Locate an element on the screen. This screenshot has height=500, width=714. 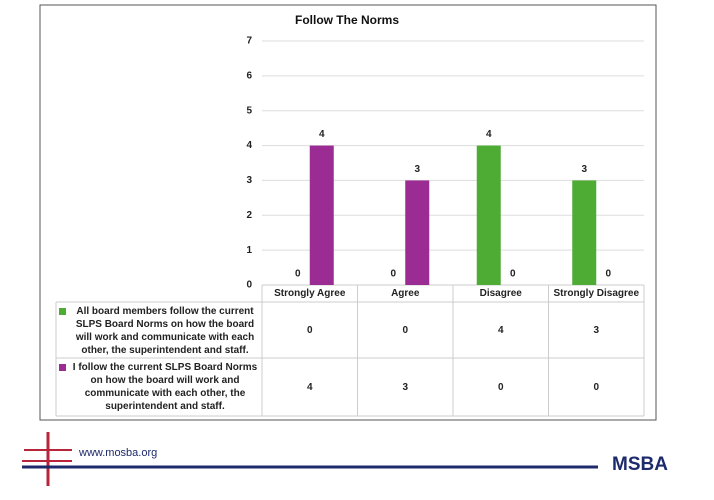
x-tick-label: Disagree is located at coordinates (501, 293).